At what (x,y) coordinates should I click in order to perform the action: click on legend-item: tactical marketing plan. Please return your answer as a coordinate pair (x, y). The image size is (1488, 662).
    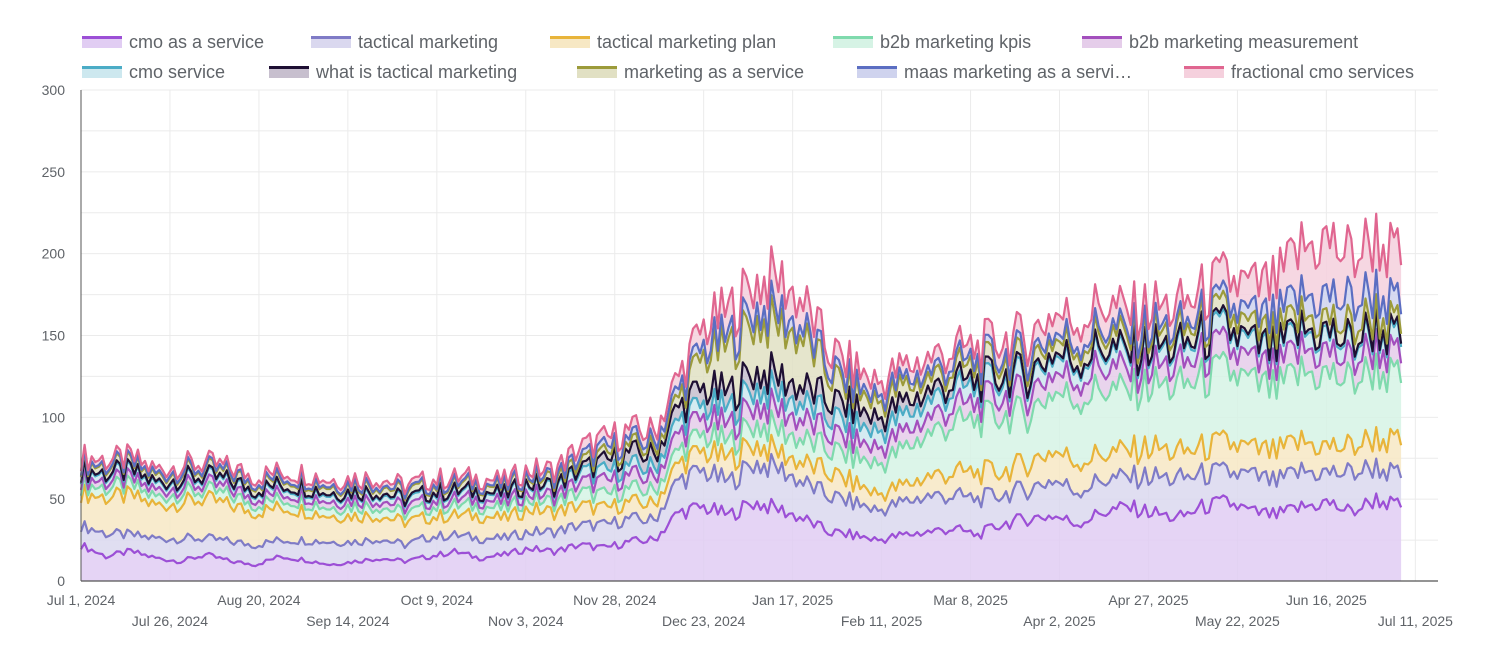
    Looking at the image, I should click on (663, 42).